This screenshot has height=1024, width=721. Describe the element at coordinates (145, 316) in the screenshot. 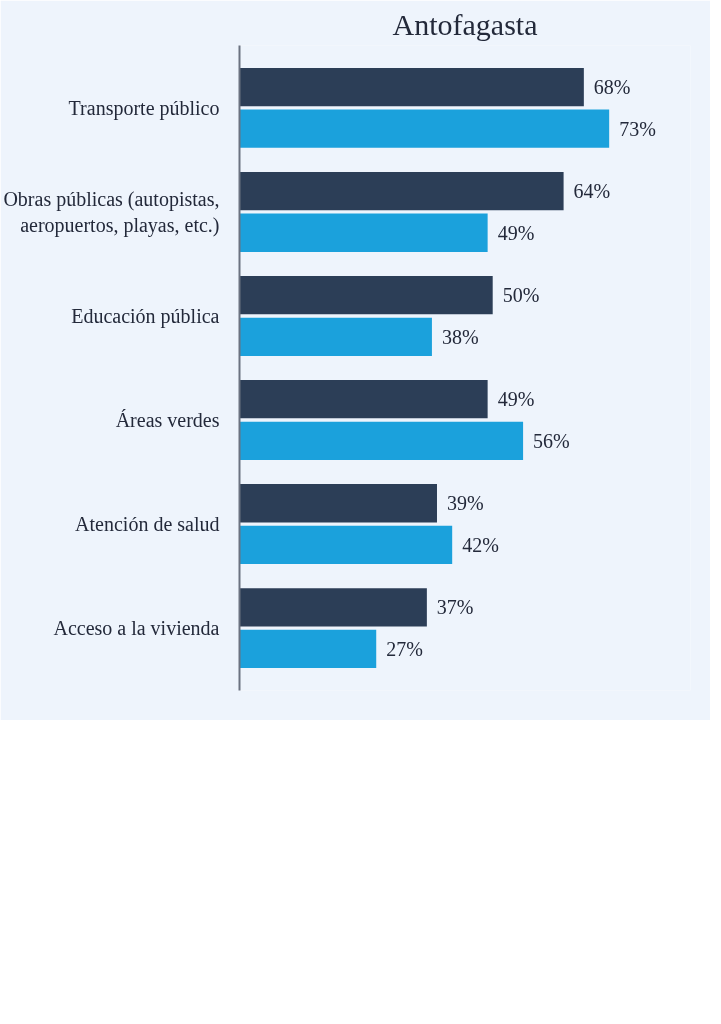

I see `y-tick-label: Educación pública` at that location.